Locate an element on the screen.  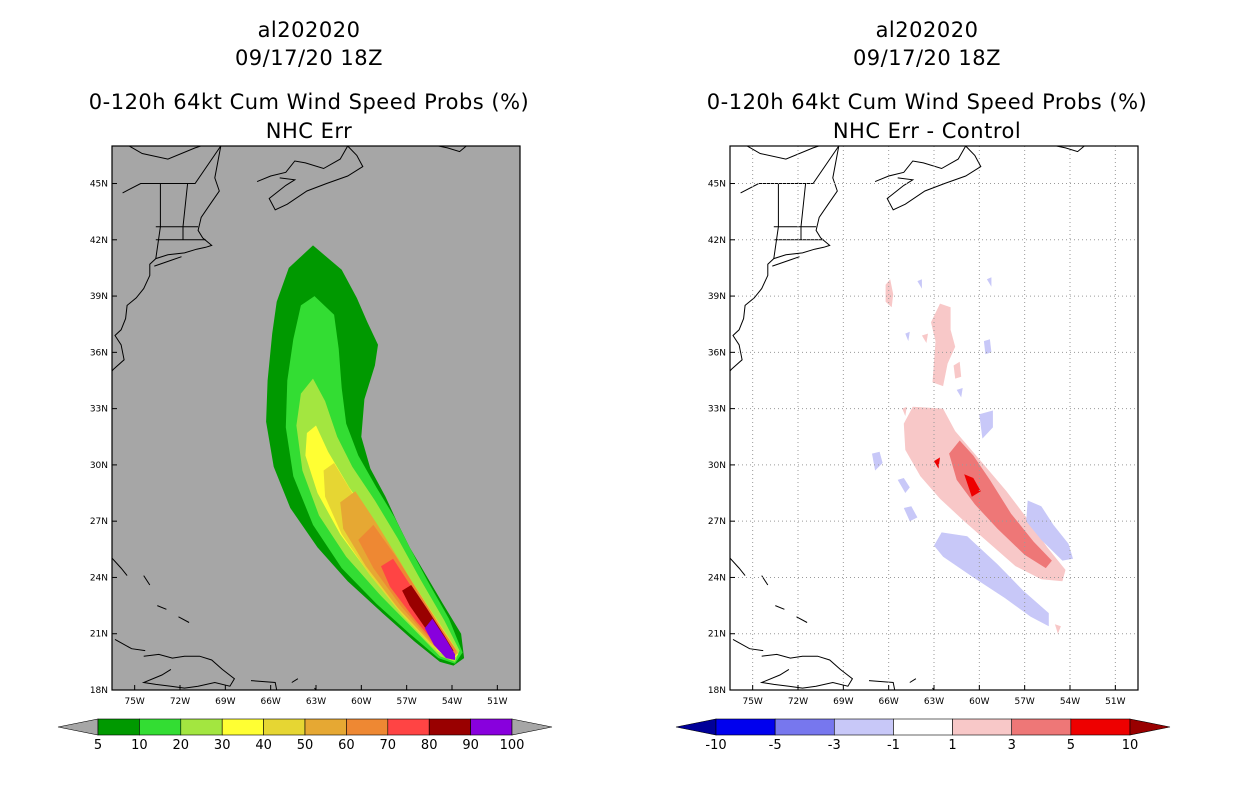
y-tick-label-6: 27N is located at coordinates (99, 522).